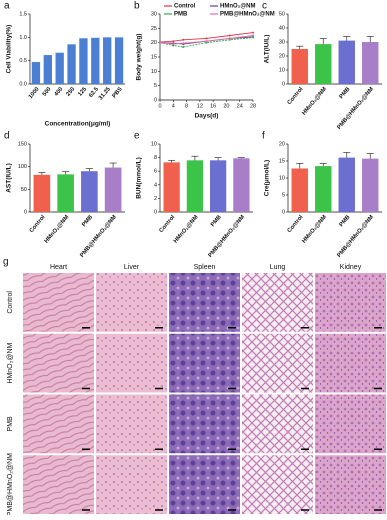 The height and width of the screenshot is (520, 387). What do you see at coordinates (226, 106) in the screenshot?
I see `x-tick-label: 20` at bounding box center [226, 106].